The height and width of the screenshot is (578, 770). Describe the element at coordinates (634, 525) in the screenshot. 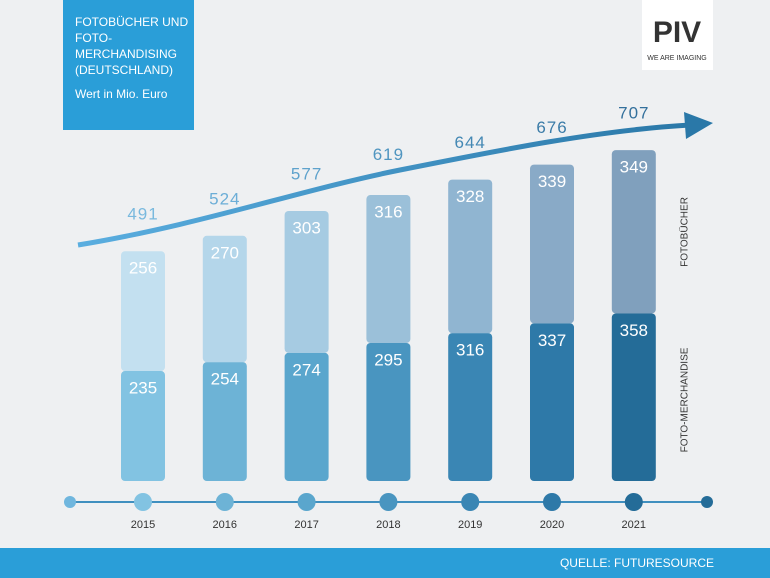

I see `x-tick-label: 2021` at that location.